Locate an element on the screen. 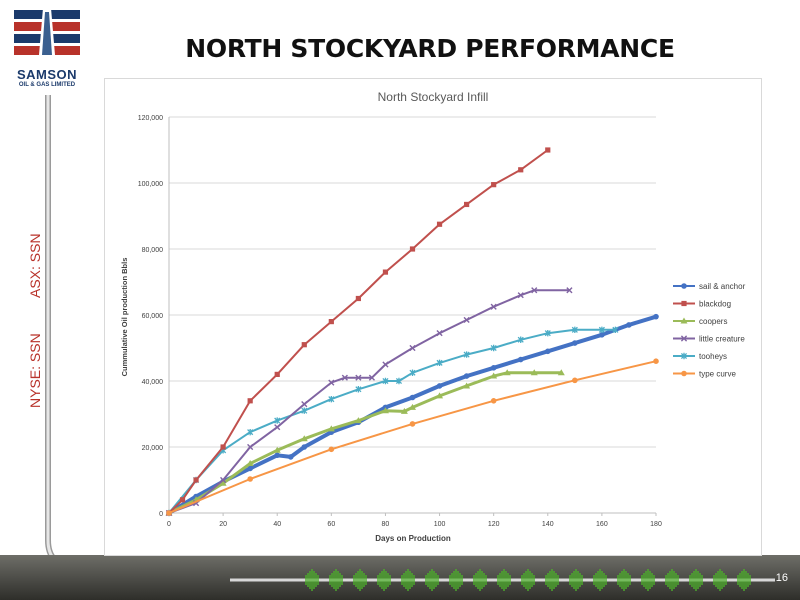 The height and width of the screenshot is (600, 800). legend-label: blackdog is located at coordinates (715, 304).